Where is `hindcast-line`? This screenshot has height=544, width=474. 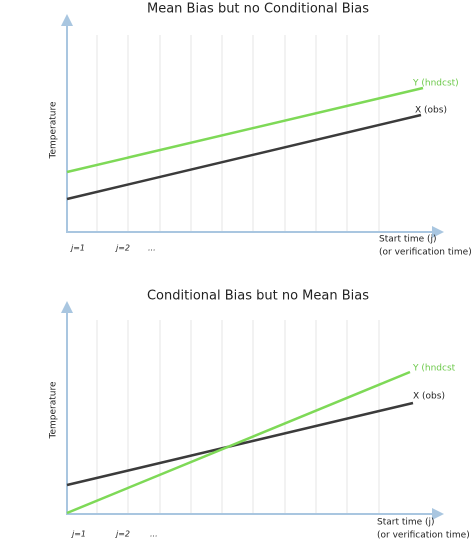
hindcast-line is located at coordinates (245, 130).